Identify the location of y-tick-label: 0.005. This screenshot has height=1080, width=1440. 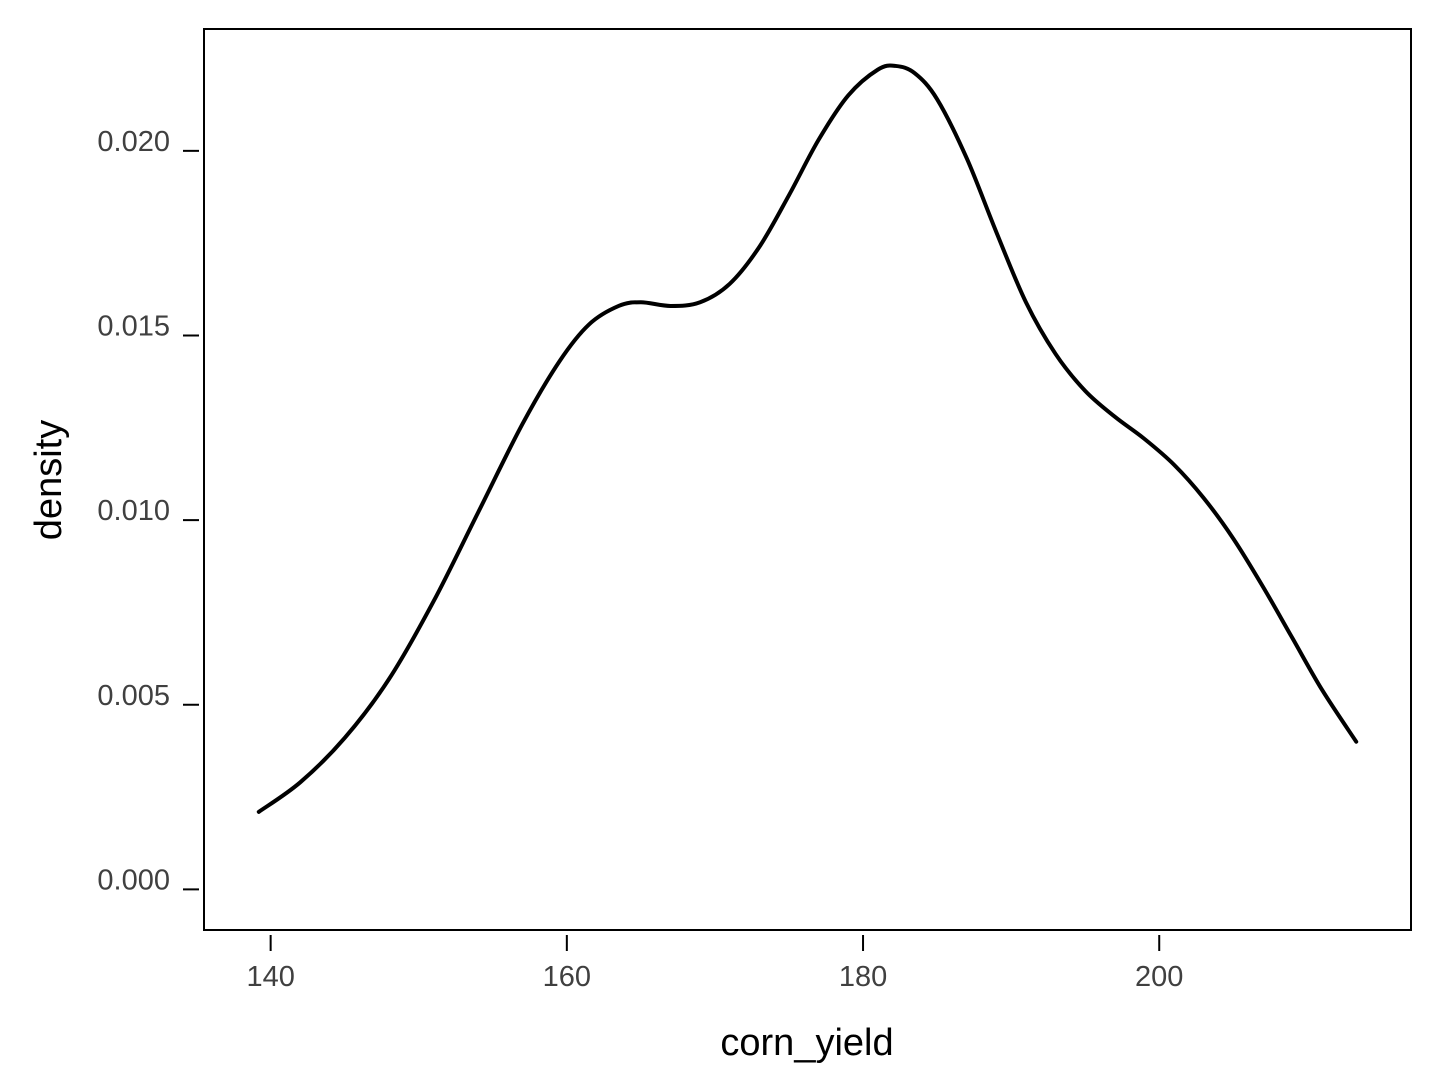
(133, 696).